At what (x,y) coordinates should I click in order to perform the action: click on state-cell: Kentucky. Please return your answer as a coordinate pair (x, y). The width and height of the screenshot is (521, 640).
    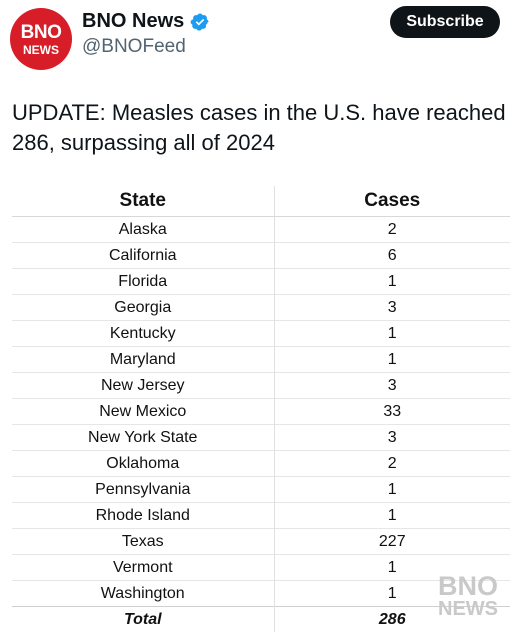
    Looking at the image, I should click on (143, 333).